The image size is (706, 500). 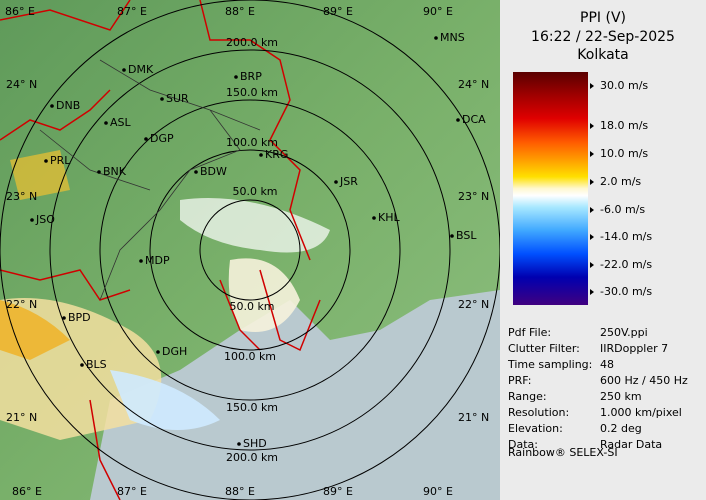 I want to click on city-label: PRL, so click(x=60, y=160).